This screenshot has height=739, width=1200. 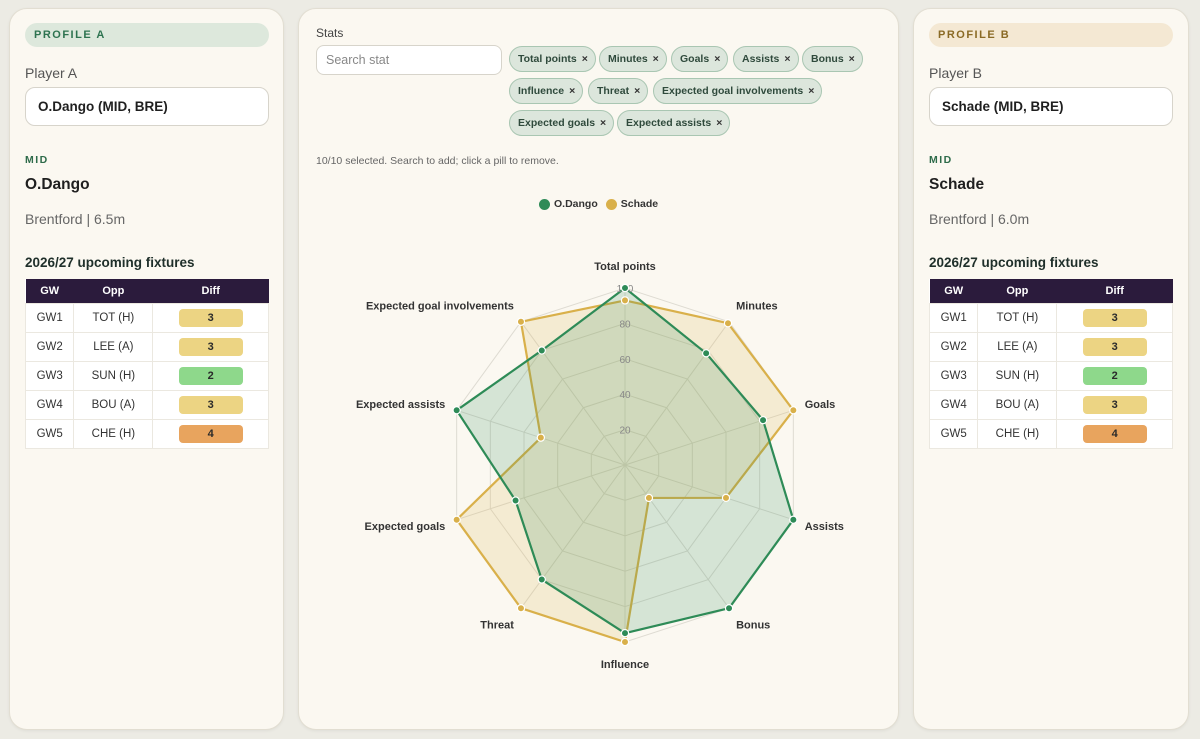 I want to click on stat-pill-total-points: Total points ×, so click(x=552, y=59).